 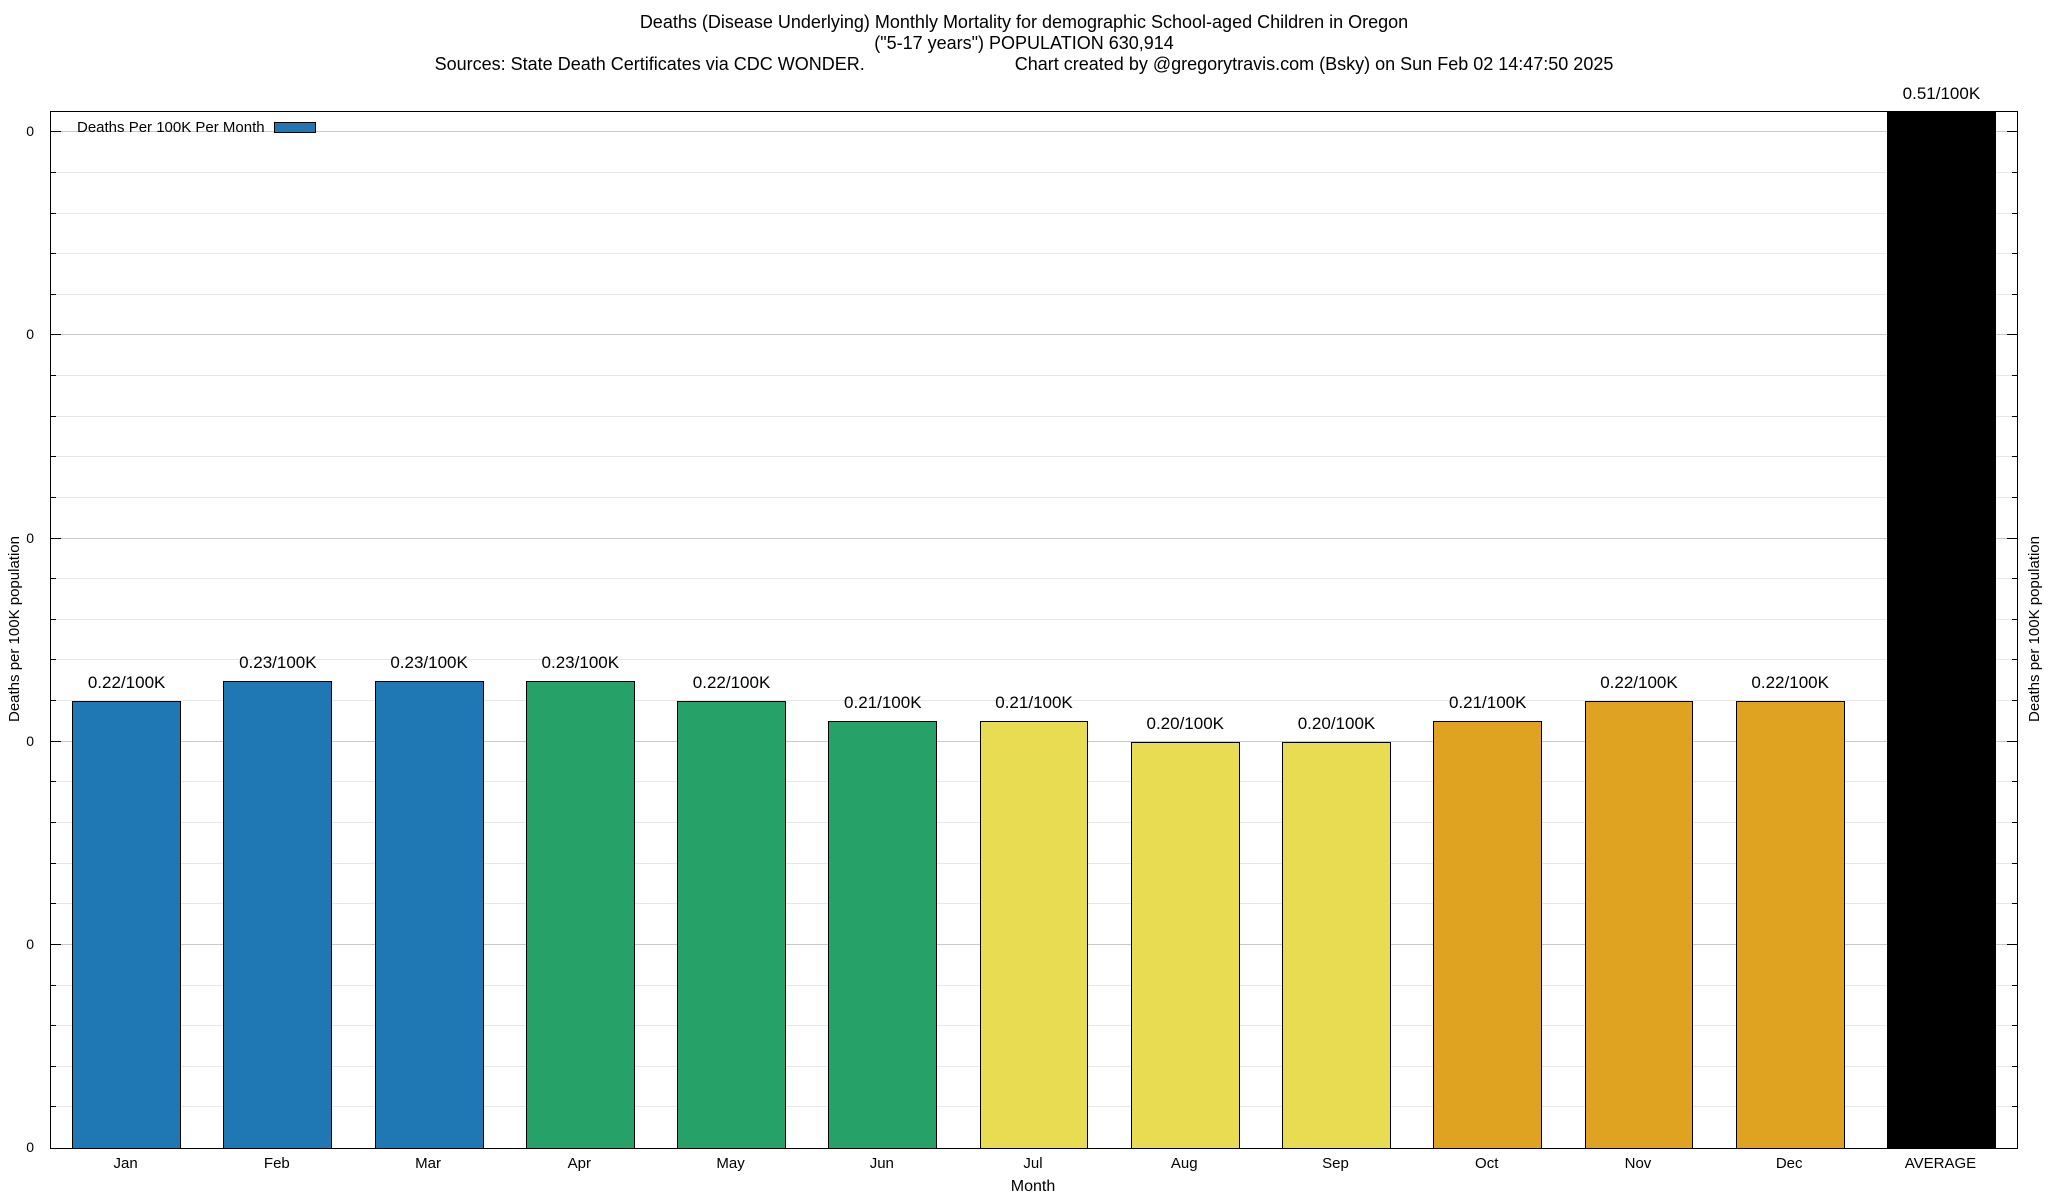 I want to click on bar-value-label-mar: 0.23/100K, so click(x=429, y=662).